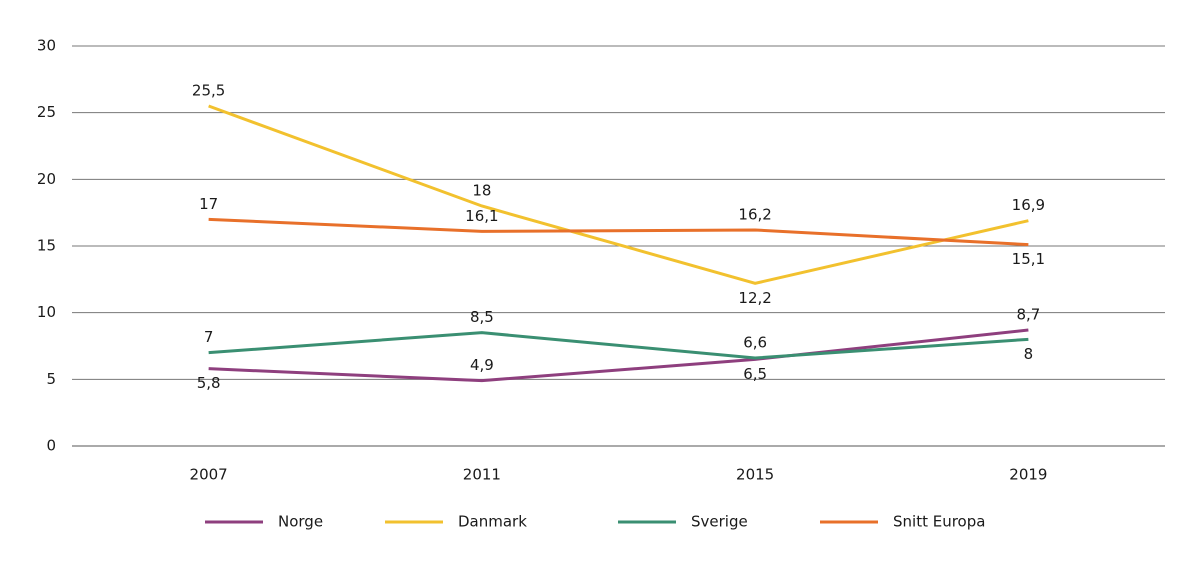  I want to click on data-label: 8, so click(1029, 354).